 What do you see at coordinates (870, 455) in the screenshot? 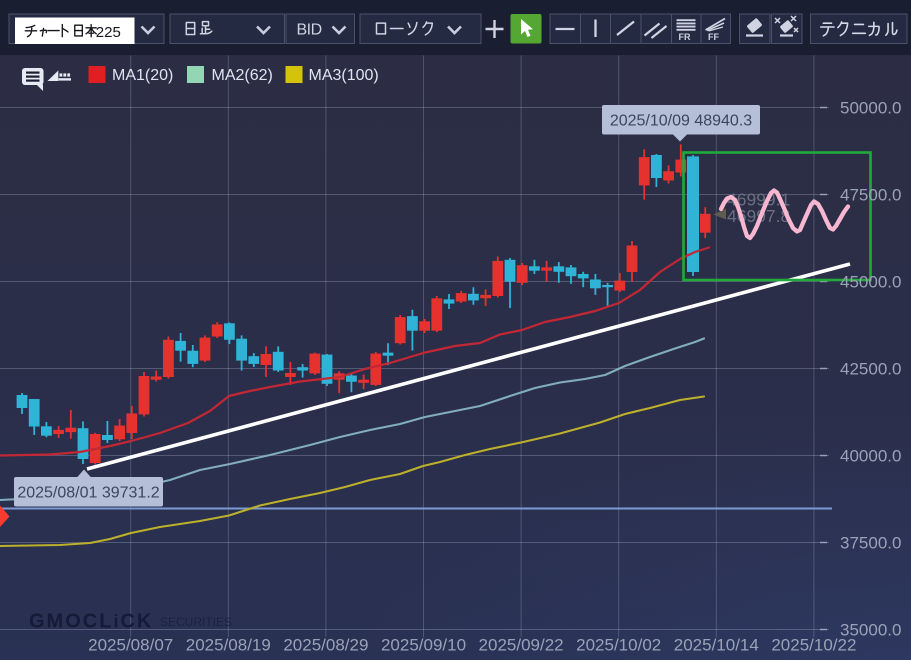
I see `svg-text: 40000.0` at bounding box center [870, 455].